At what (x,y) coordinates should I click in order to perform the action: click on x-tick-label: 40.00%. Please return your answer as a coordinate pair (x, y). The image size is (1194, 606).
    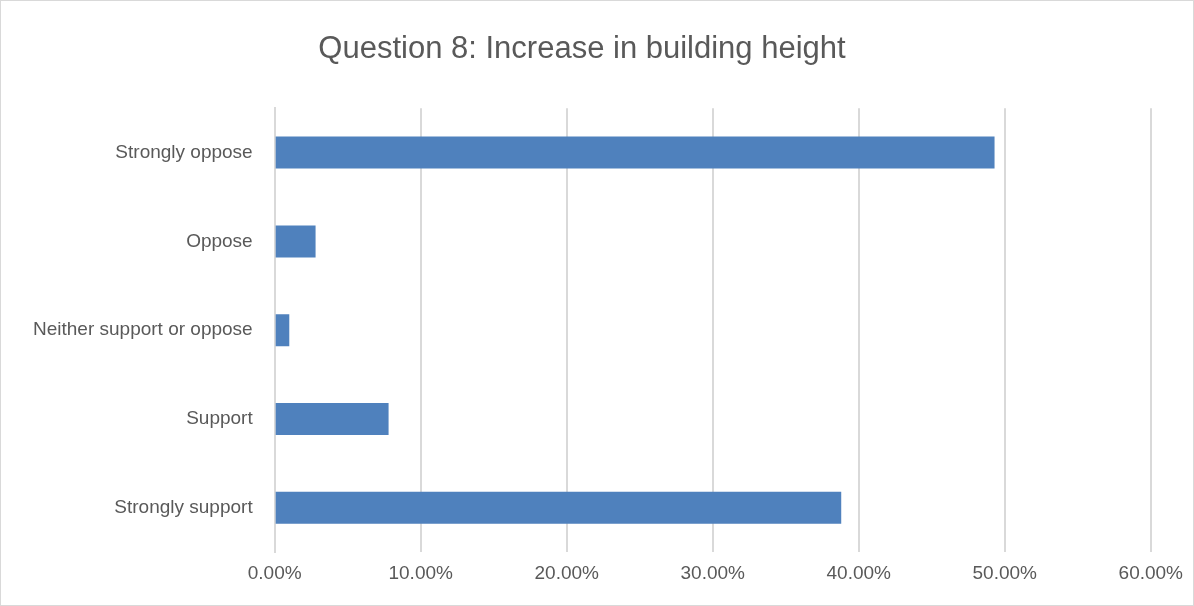
    Looking at the image, I should click on (859, 572).